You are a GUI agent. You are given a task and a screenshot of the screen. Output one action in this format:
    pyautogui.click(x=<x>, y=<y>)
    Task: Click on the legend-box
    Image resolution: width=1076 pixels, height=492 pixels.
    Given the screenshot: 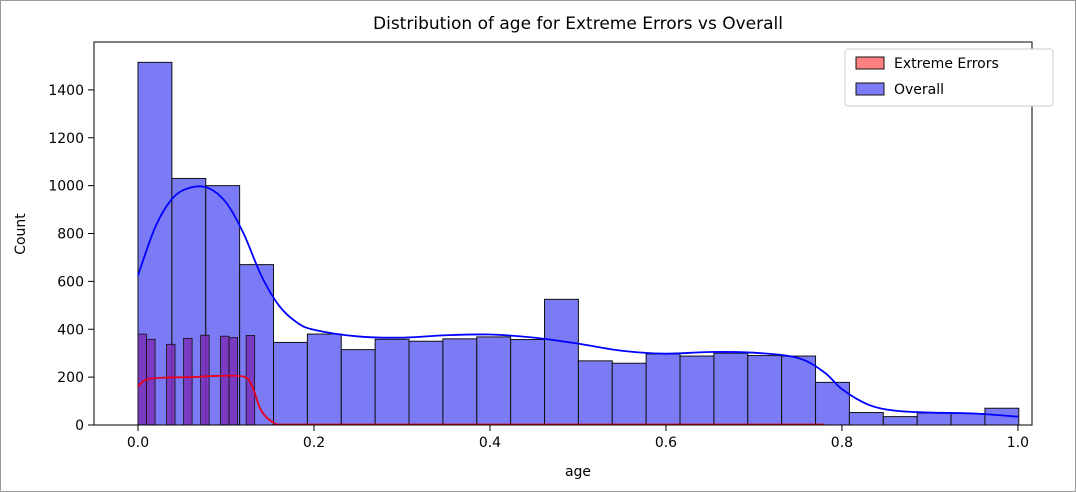 What is the action you would take?
    pyautogui.click(x=949, y=77)
    